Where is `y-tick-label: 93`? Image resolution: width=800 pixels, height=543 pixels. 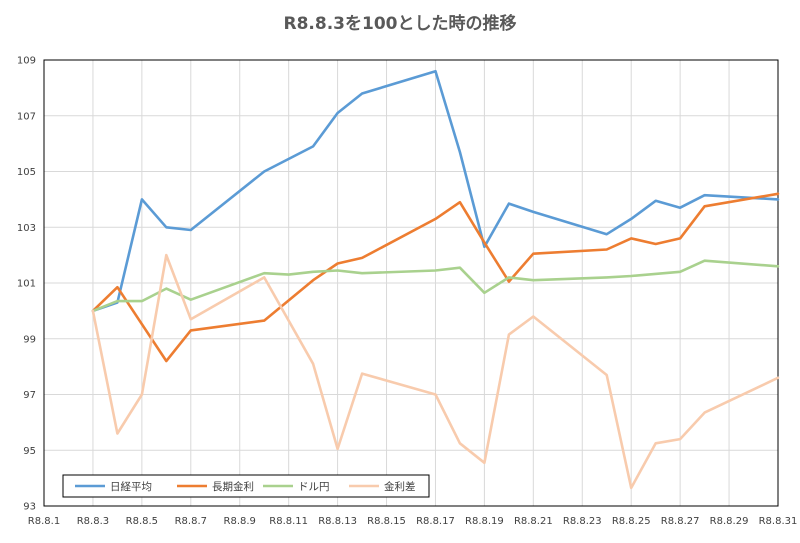
y-tick-label: 93 is located at coordinates (29, 507).